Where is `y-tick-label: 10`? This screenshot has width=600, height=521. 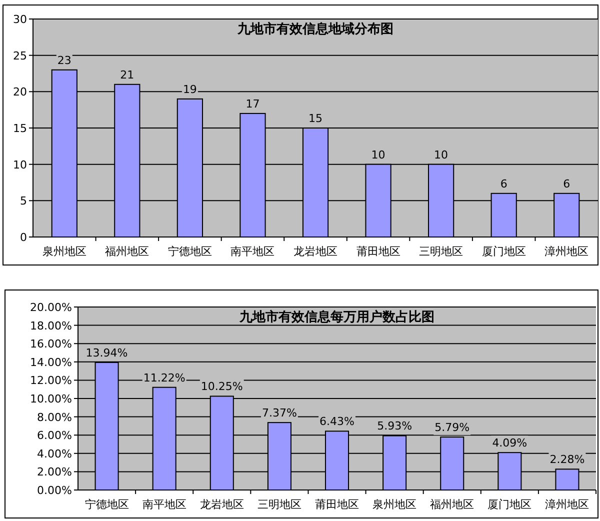 y-tick-label: 10 is located at coordinates (20, 165).